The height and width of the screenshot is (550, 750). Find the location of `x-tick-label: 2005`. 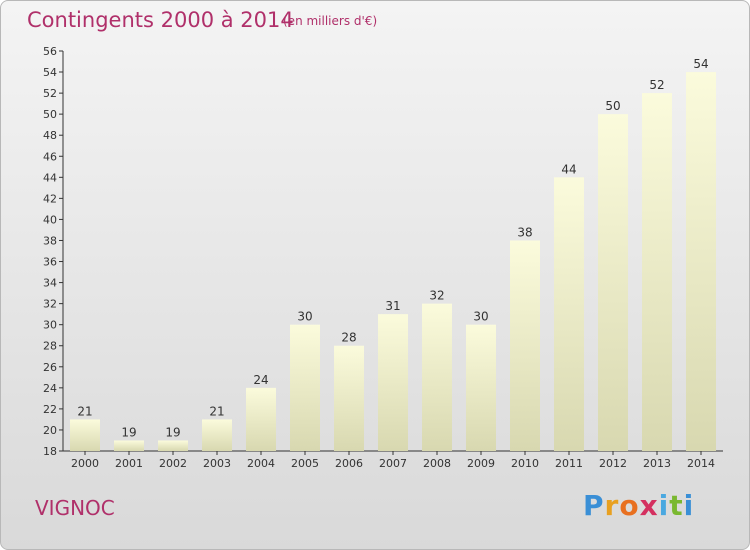

x-tick-label: 2005 is located at coordinates (305, 463).